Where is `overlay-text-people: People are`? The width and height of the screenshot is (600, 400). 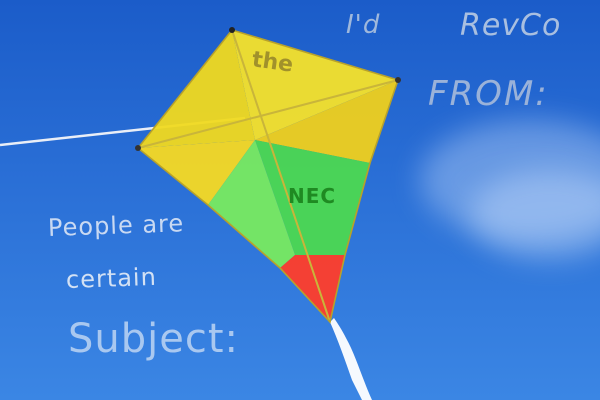
overlay-text-people: People are is located at coordinates (116, 225).